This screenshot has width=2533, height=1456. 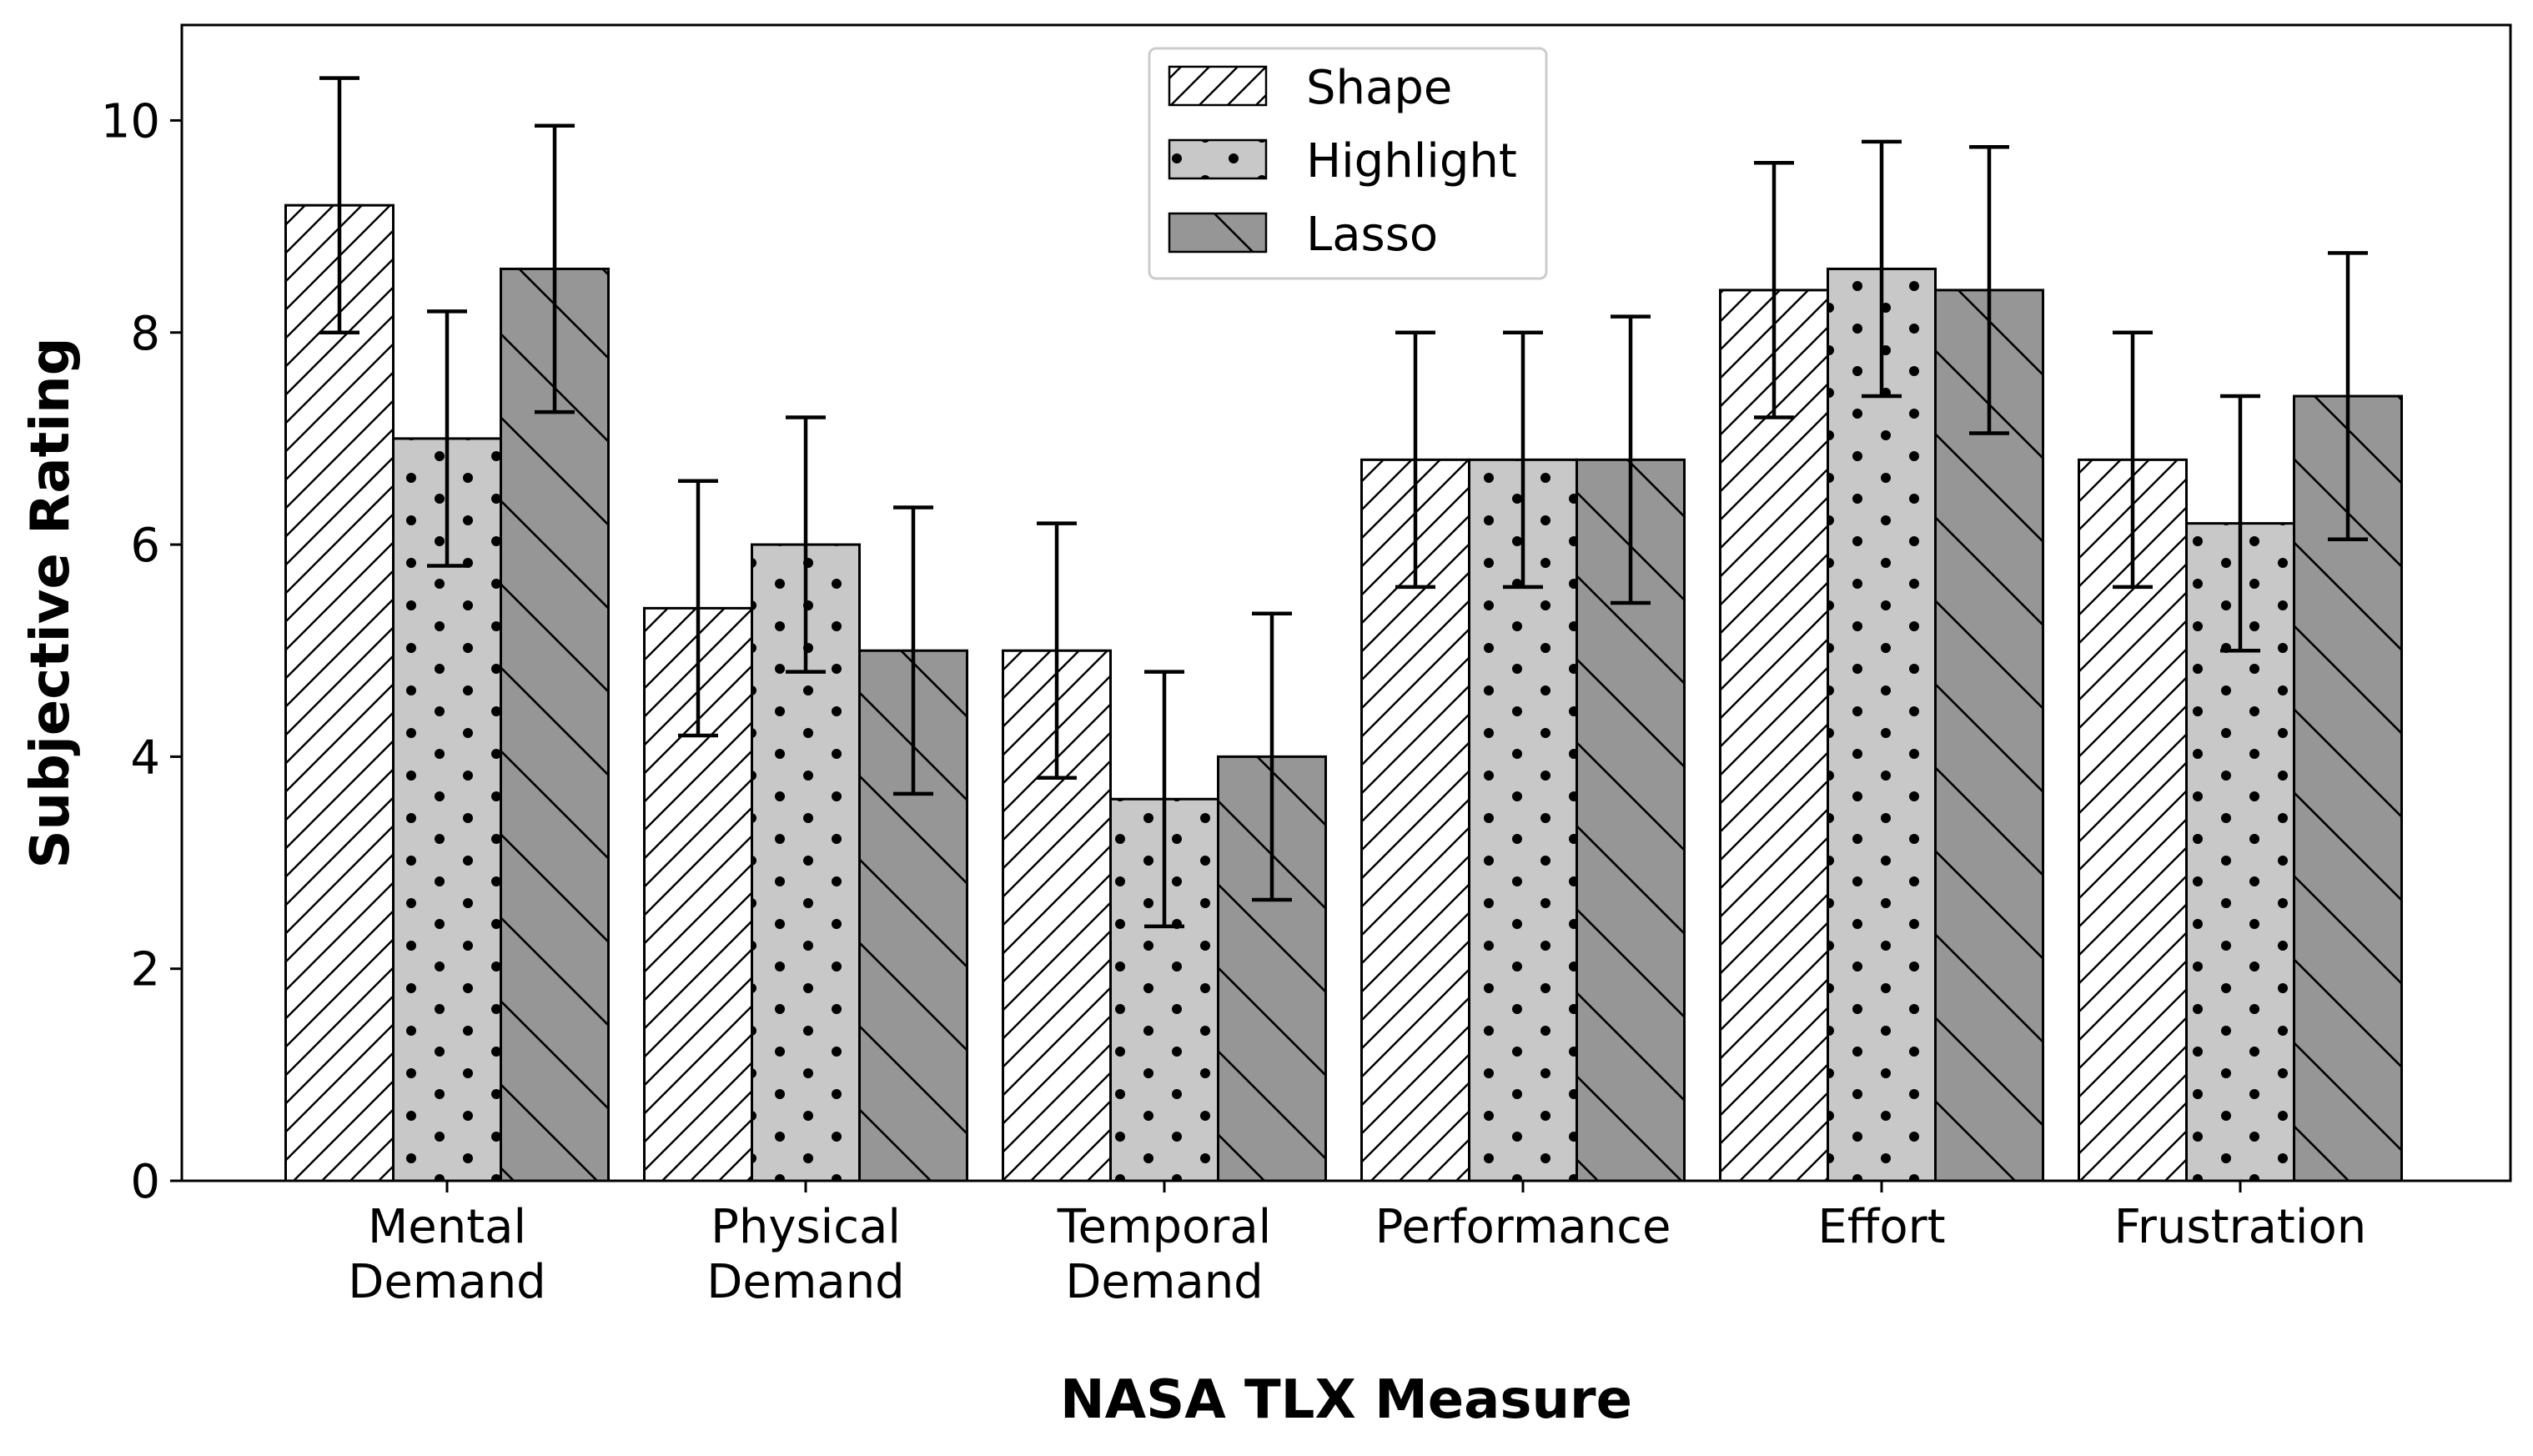 What do you see at coordinates (142, 651) in the screenshot?
I see `y-axis: 0 2 4 6 8 10` at bounding box center [142, 651].